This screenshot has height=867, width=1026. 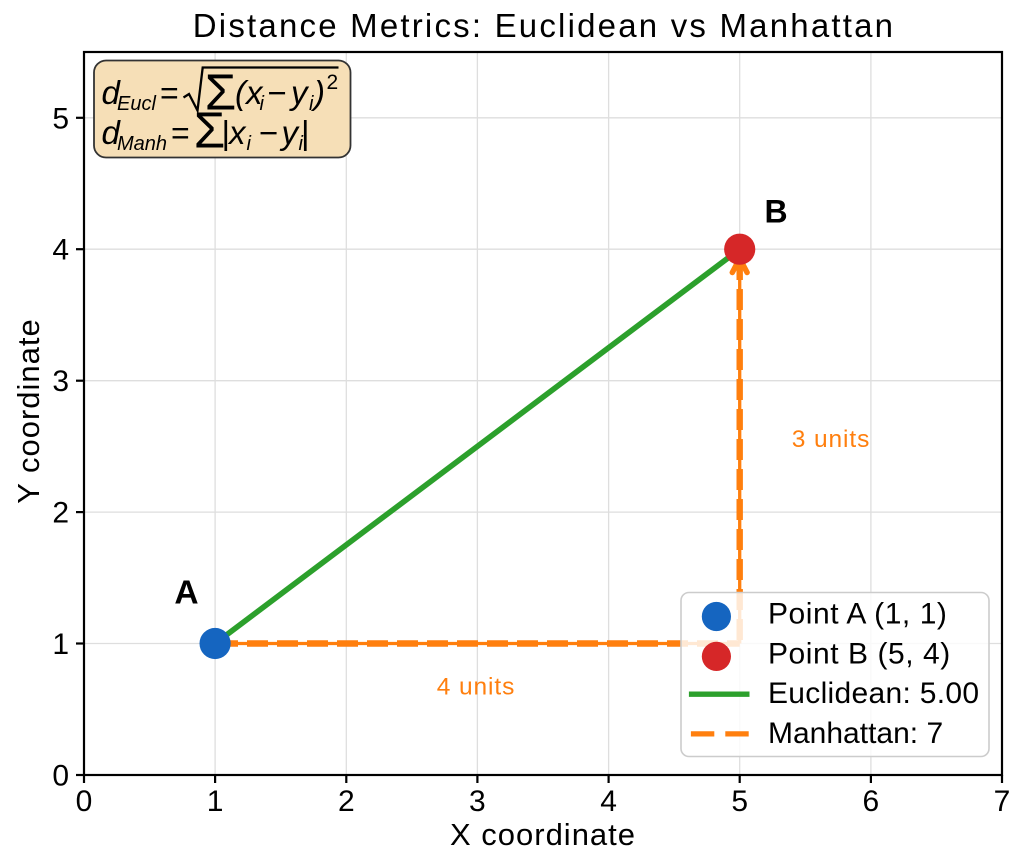 I want to click on svg-text: Euclidean: 5.00, so click(x=873, y=693).